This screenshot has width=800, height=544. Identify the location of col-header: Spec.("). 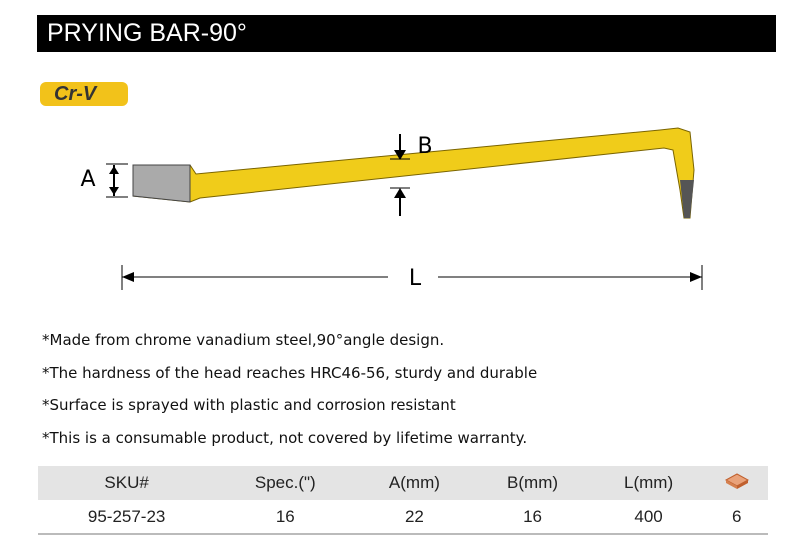
(285, 483).